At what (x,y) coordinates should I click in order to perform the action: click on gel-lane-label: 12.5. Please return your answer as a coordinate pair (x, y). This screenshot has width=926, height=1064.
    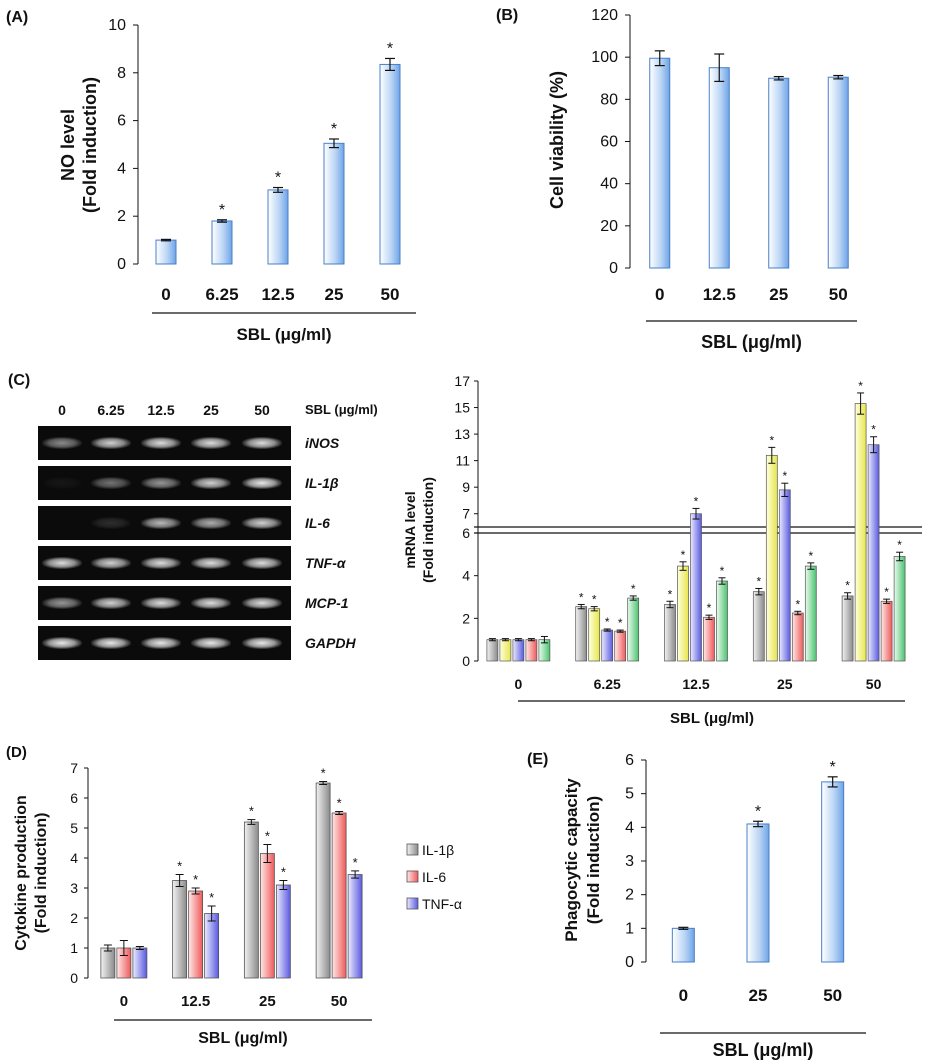
    Looking at the image, I should click on (161, 410).